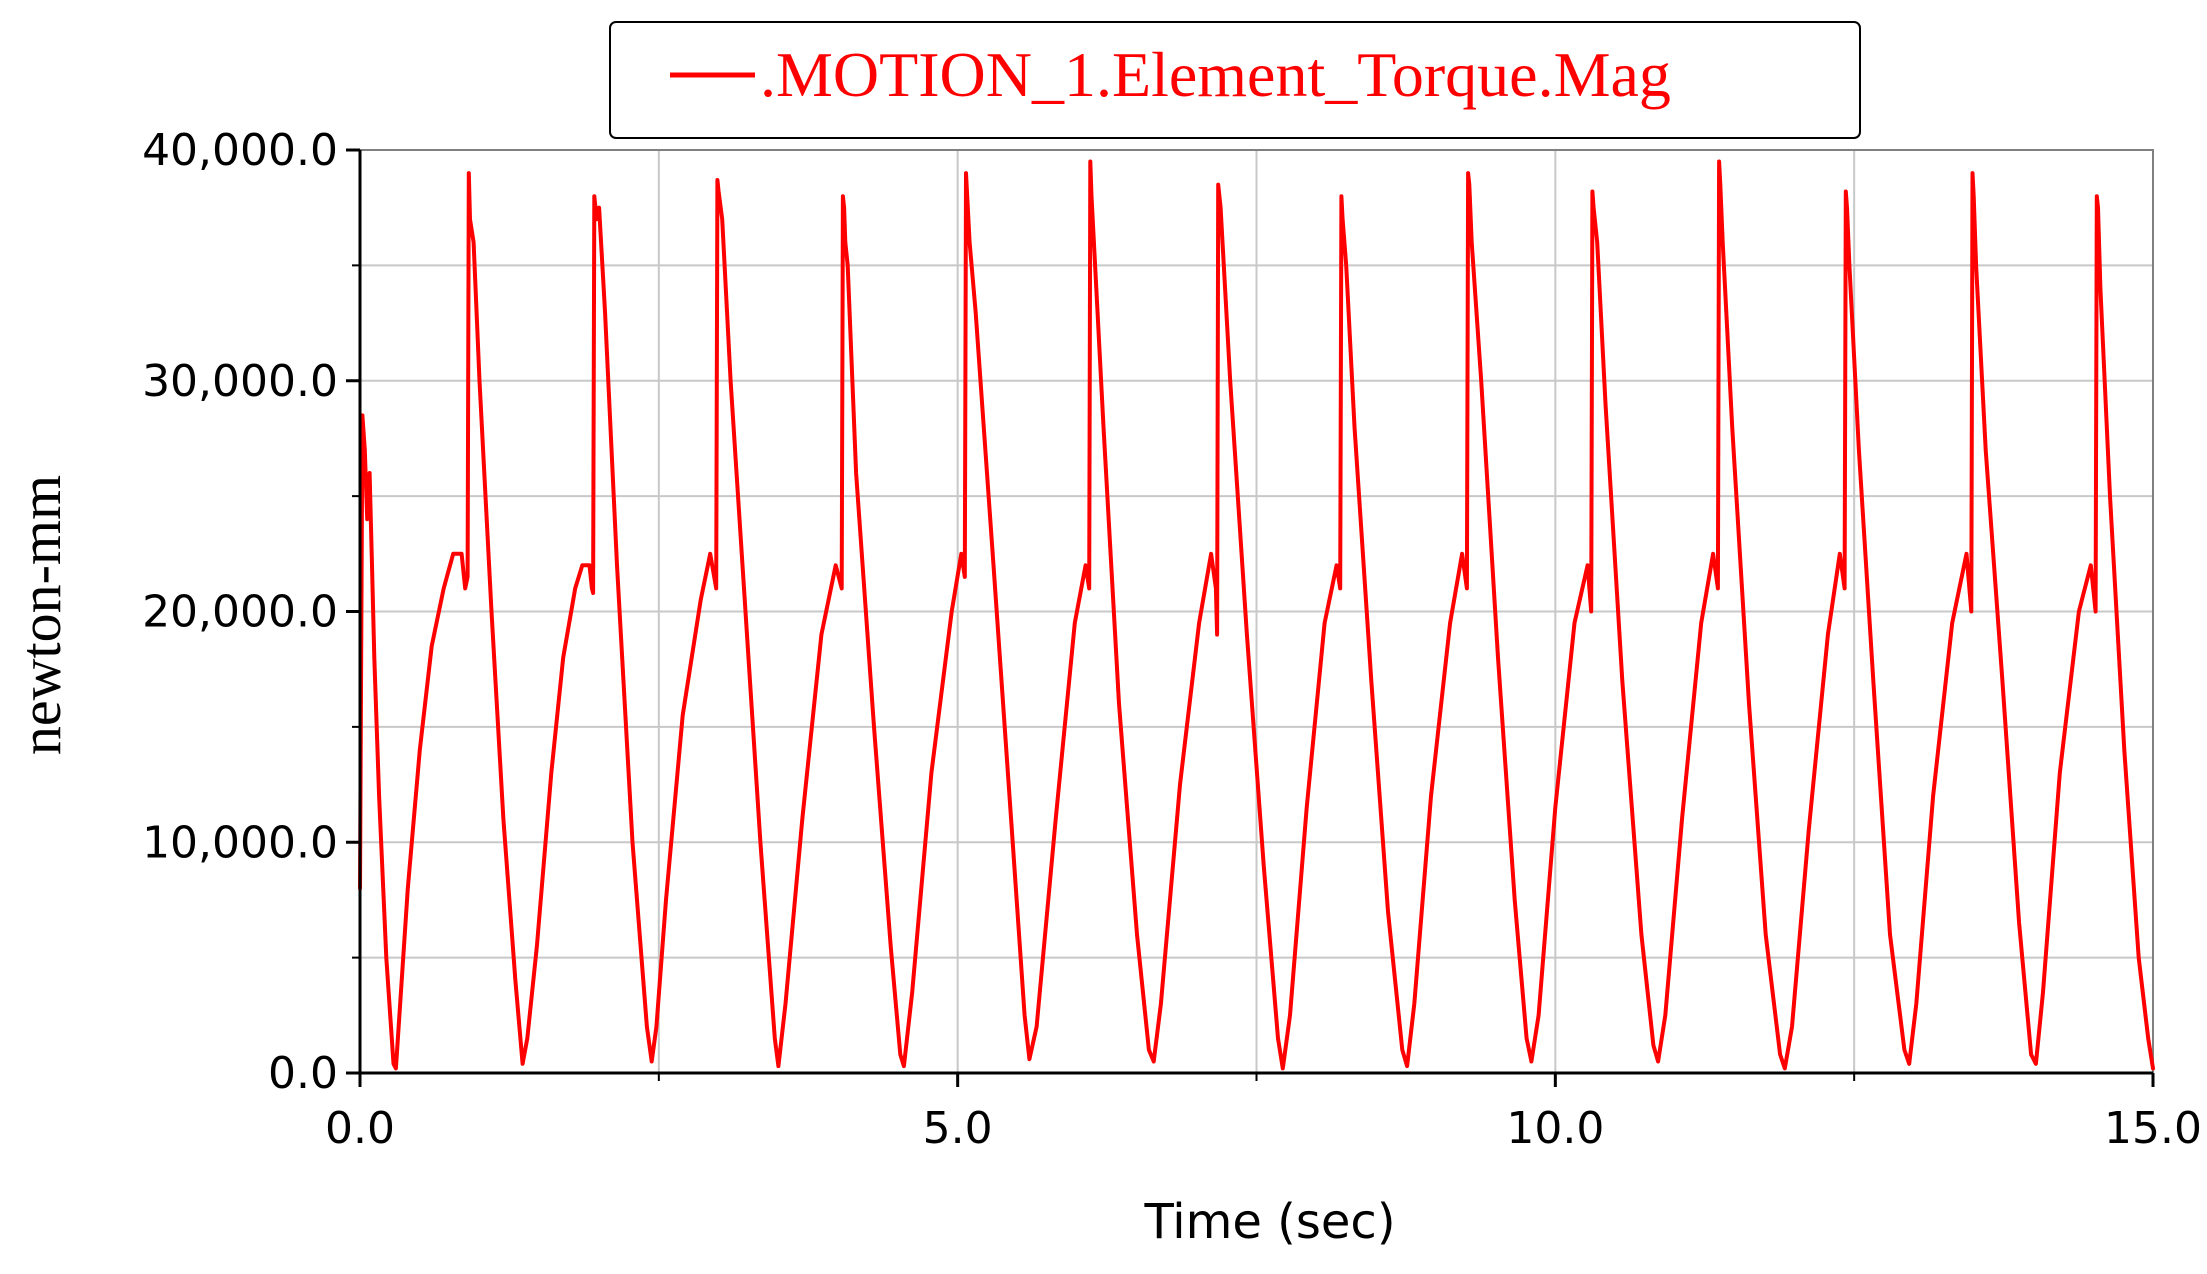 The height and width of the screenshot is (1274, 2207). What do you see at coordinates (958, 1128) in the screenshot?
I see `x-tick-label: 5.0` at bounding box center [958, 1128].